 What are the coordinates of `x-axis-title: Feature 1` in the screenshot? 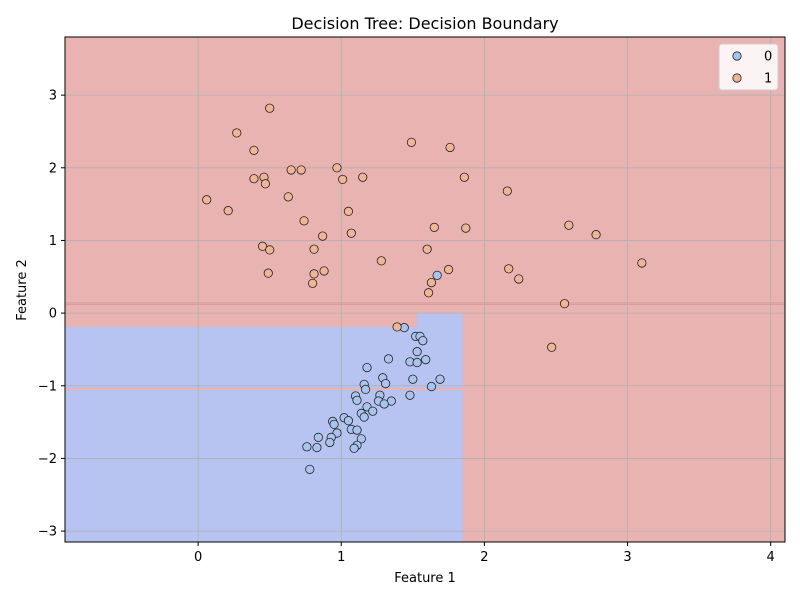 It's located at (425, 578).